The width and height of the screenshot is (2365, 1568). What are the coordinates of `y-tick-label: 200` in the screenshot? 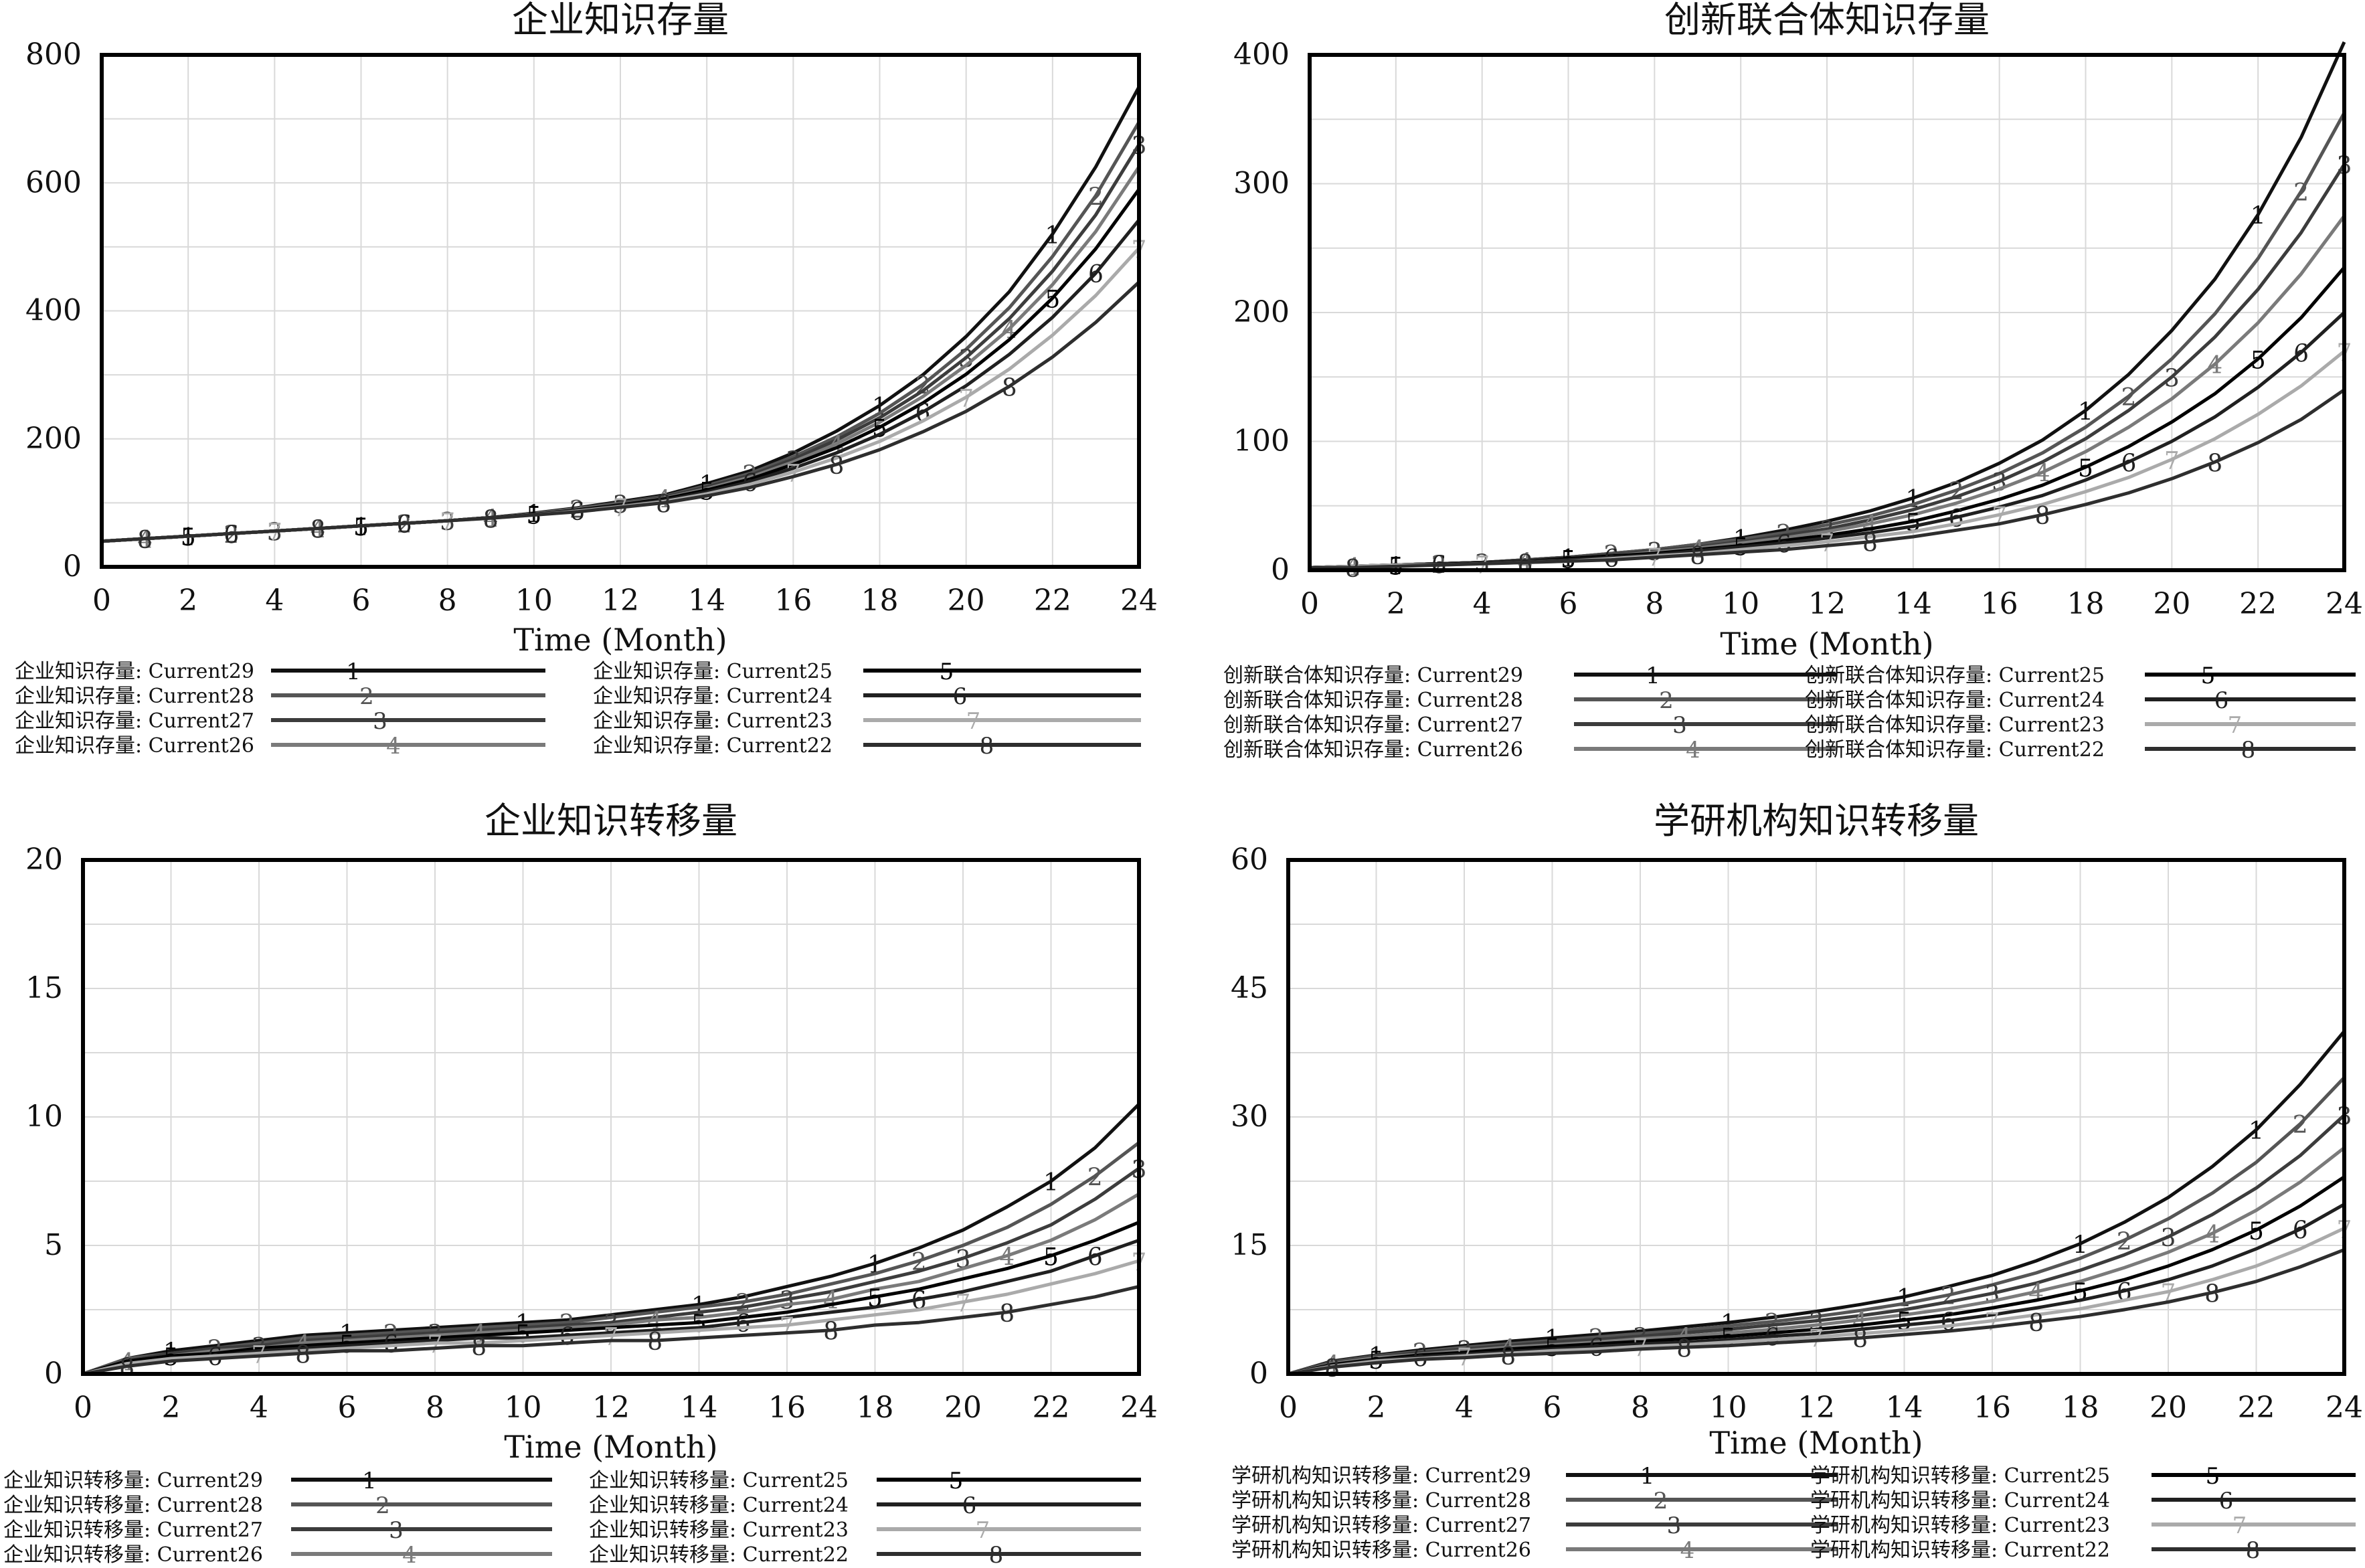 It's located at (1262, 312).